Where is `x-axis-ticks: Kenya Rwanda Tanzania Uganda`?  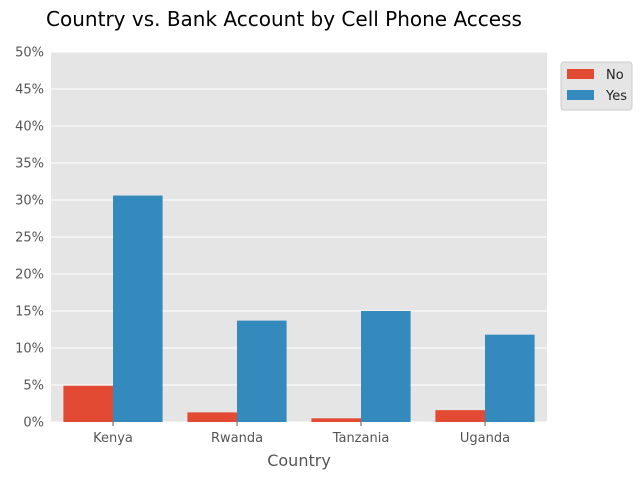
x-axis-ticks: Kenya Rwanda Tanzania Uganda is located at coordinates (301, 434).